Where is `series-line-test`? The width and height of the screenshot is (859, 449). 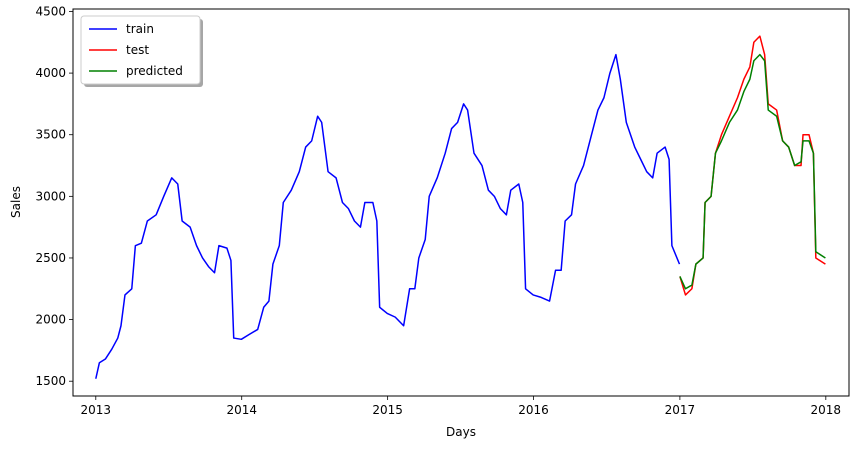
series-line-test is located at coordinates (752, 165).